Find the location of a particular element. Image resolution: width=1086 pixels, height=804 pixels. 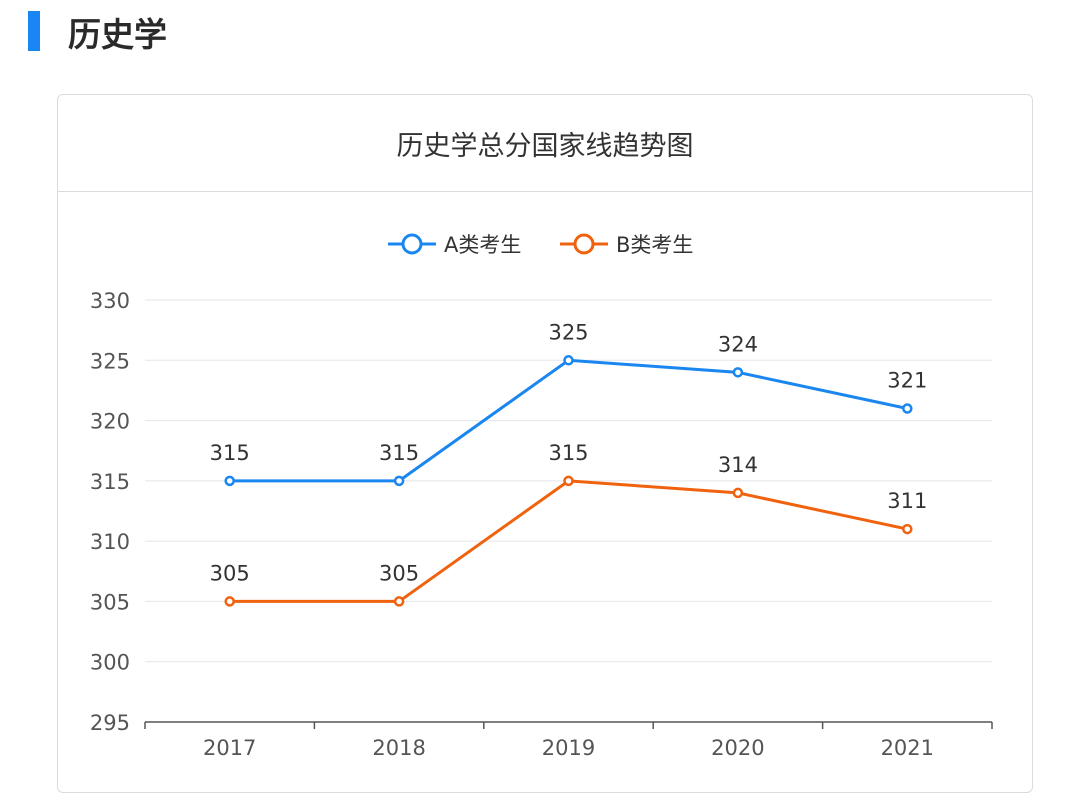

x-tick-label: 2018 is located at coordinates (398, 748).